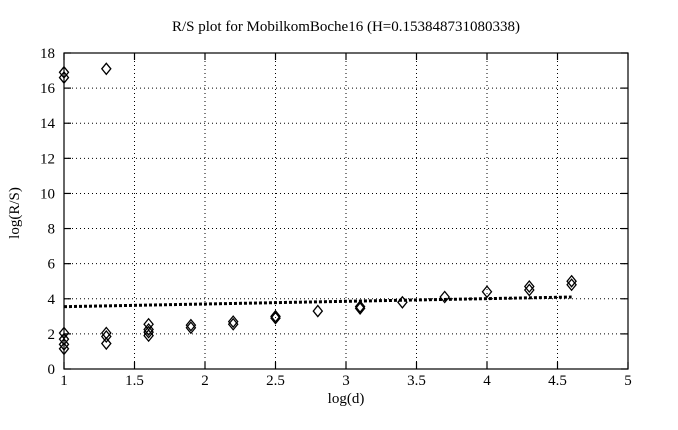 The width and height of the screenshot is (678, 430). I want to click on x-tick-label: 2.5, so click(275, 381).